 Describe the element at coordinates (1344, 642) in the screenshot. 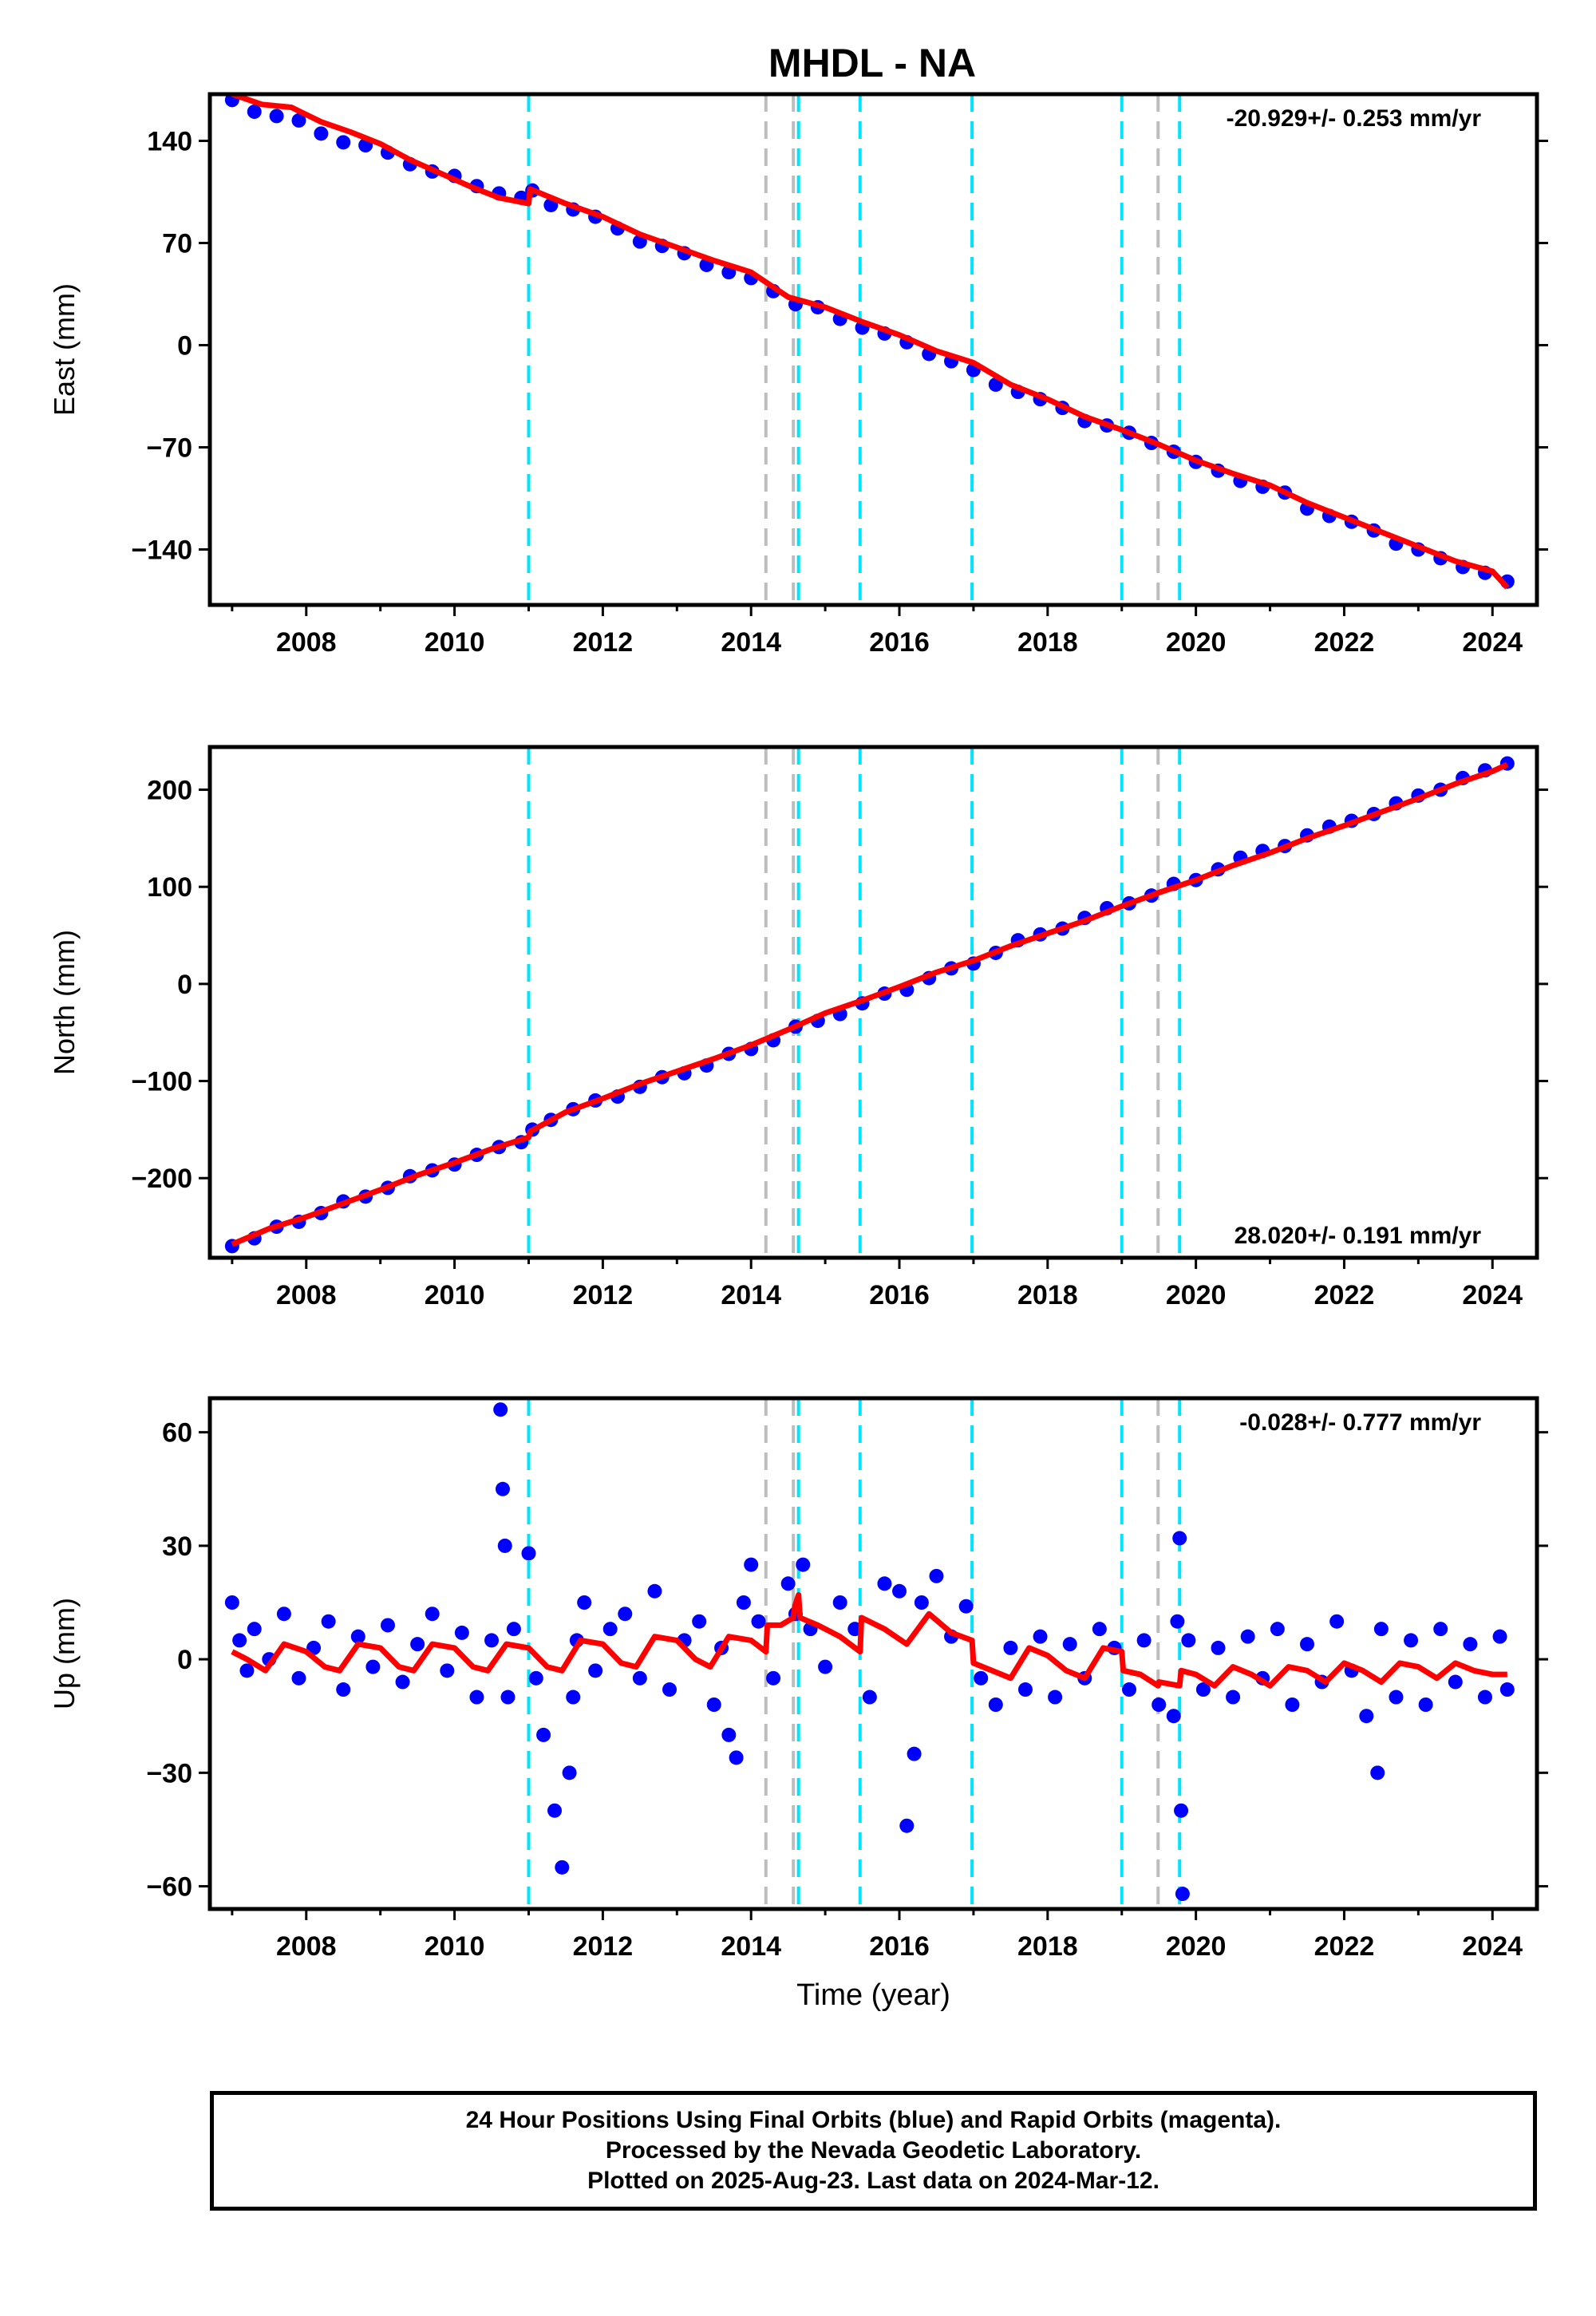

I see `east-xtick-label-7: 2022` at that location.